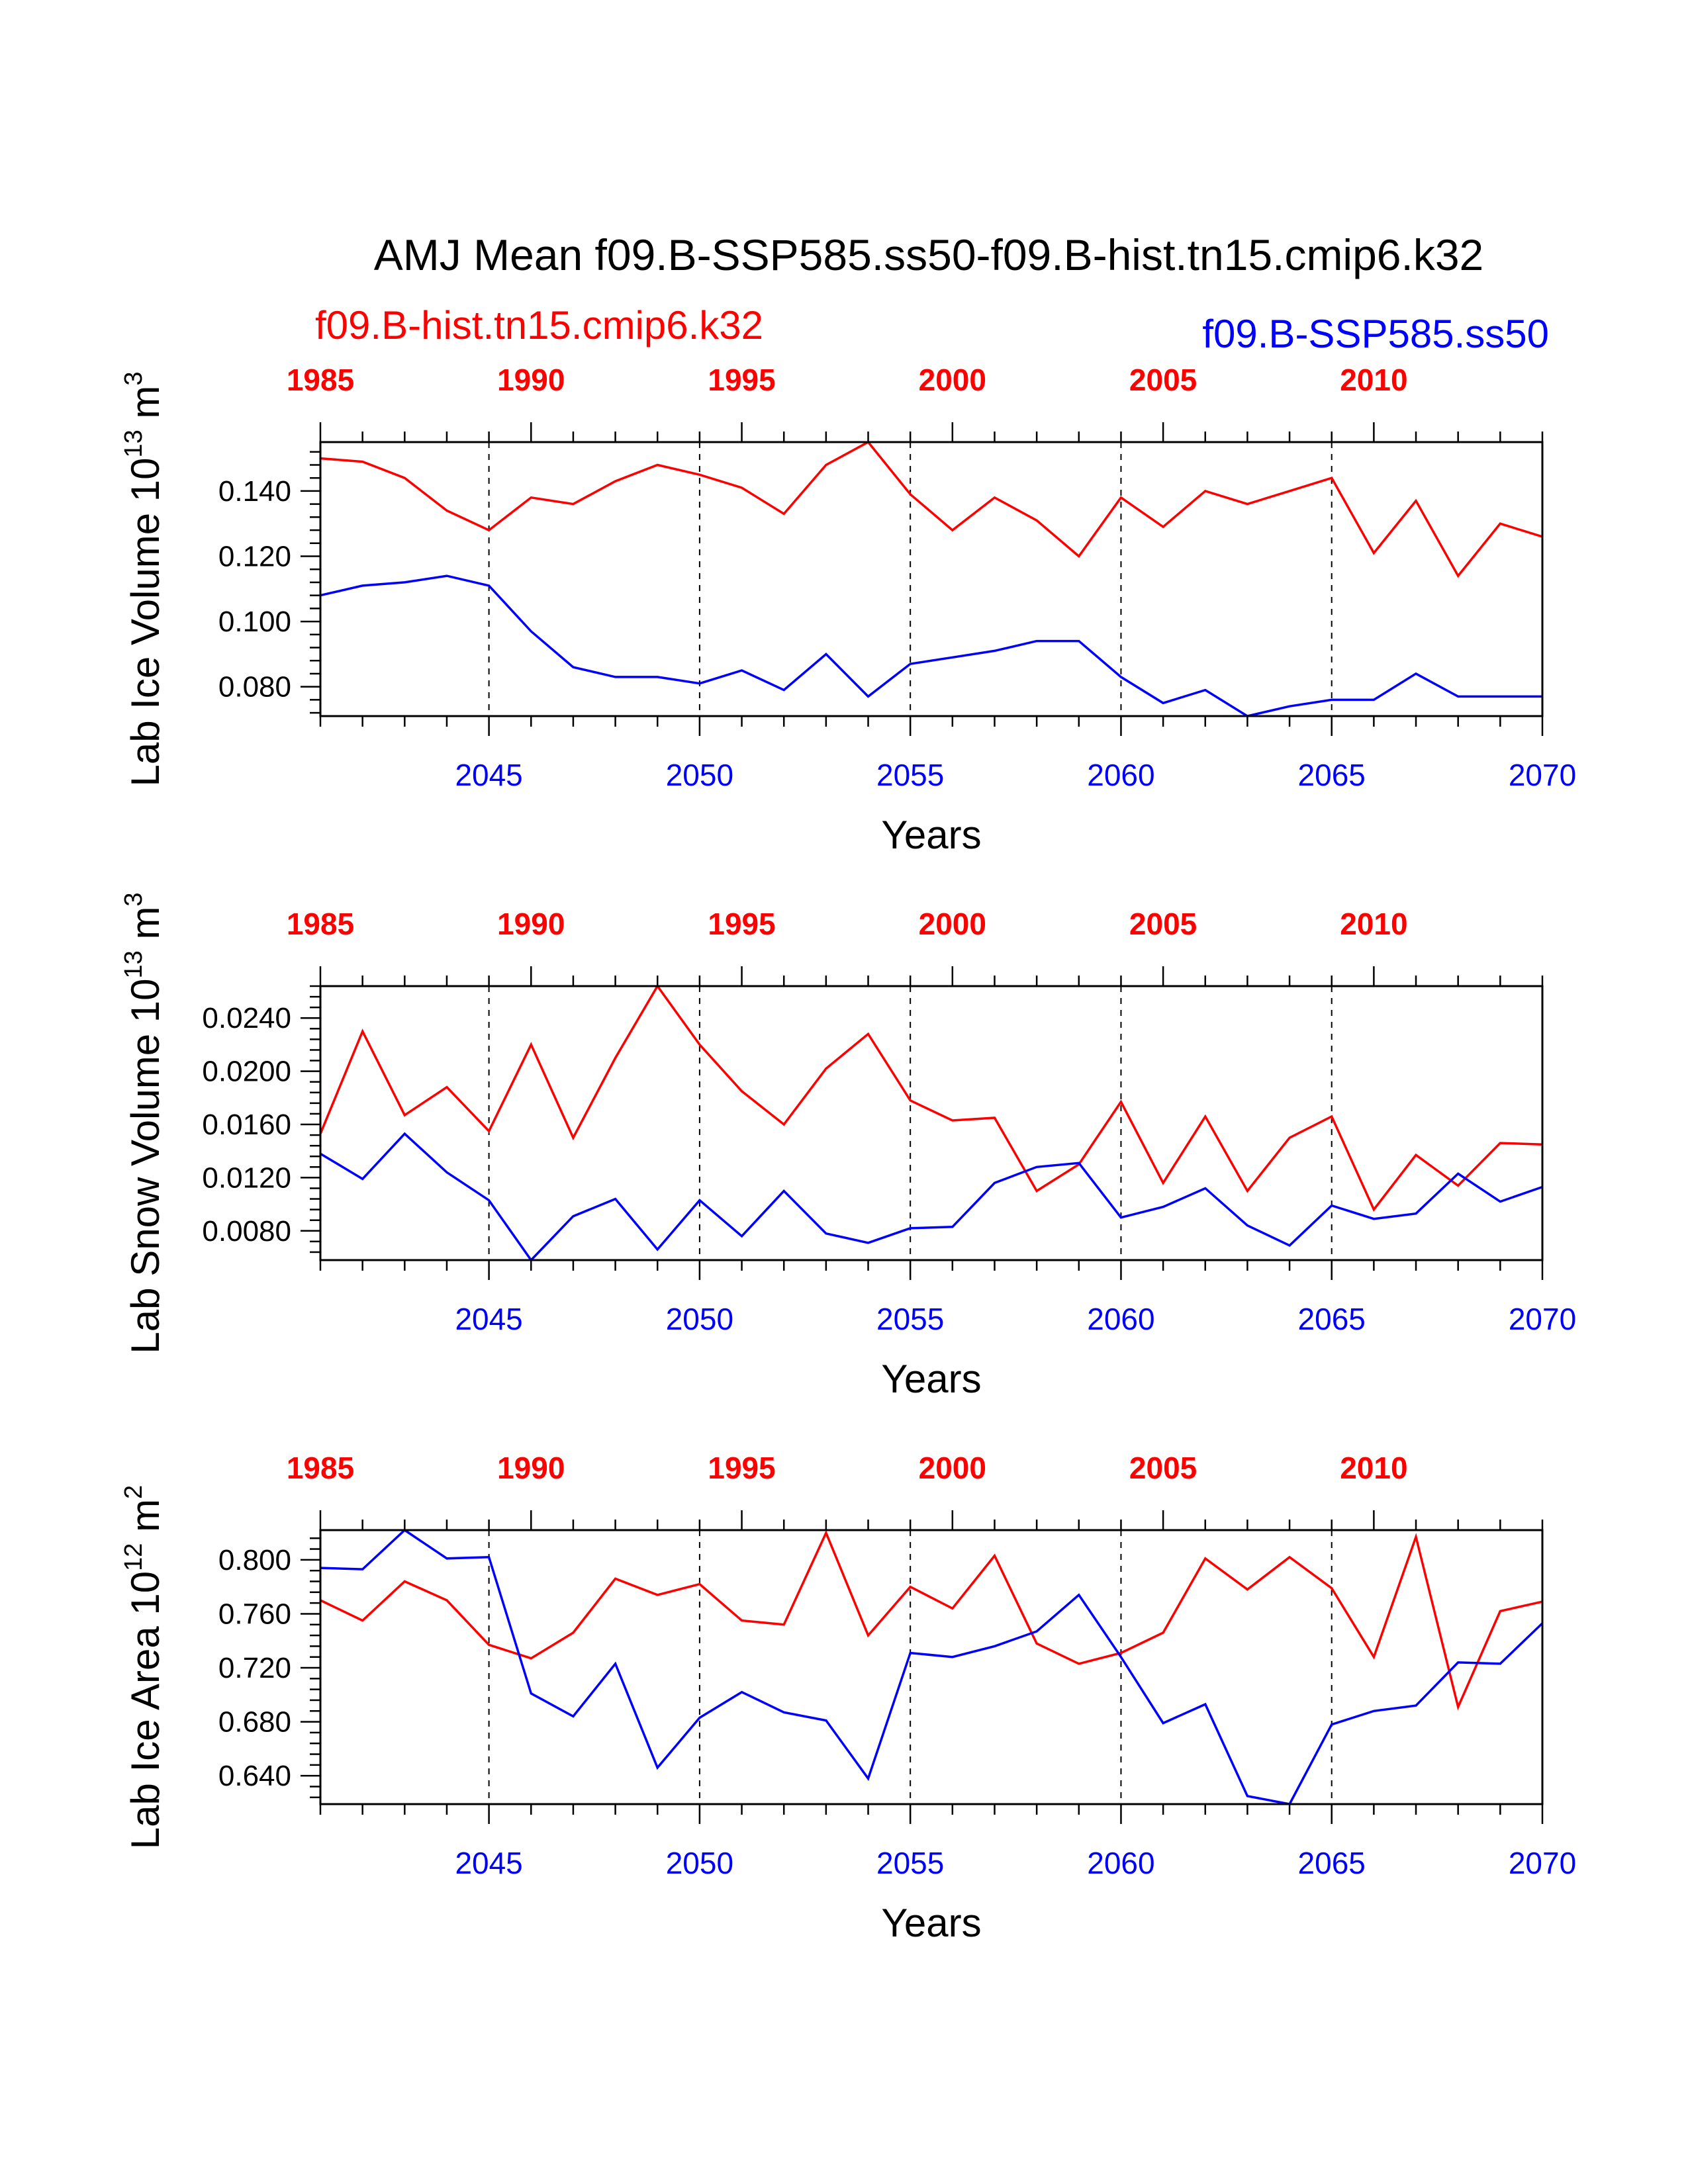 This screenshot has height=2184, width=1688. I want to click on y-tick-label: 0.100, so click(254, 622).